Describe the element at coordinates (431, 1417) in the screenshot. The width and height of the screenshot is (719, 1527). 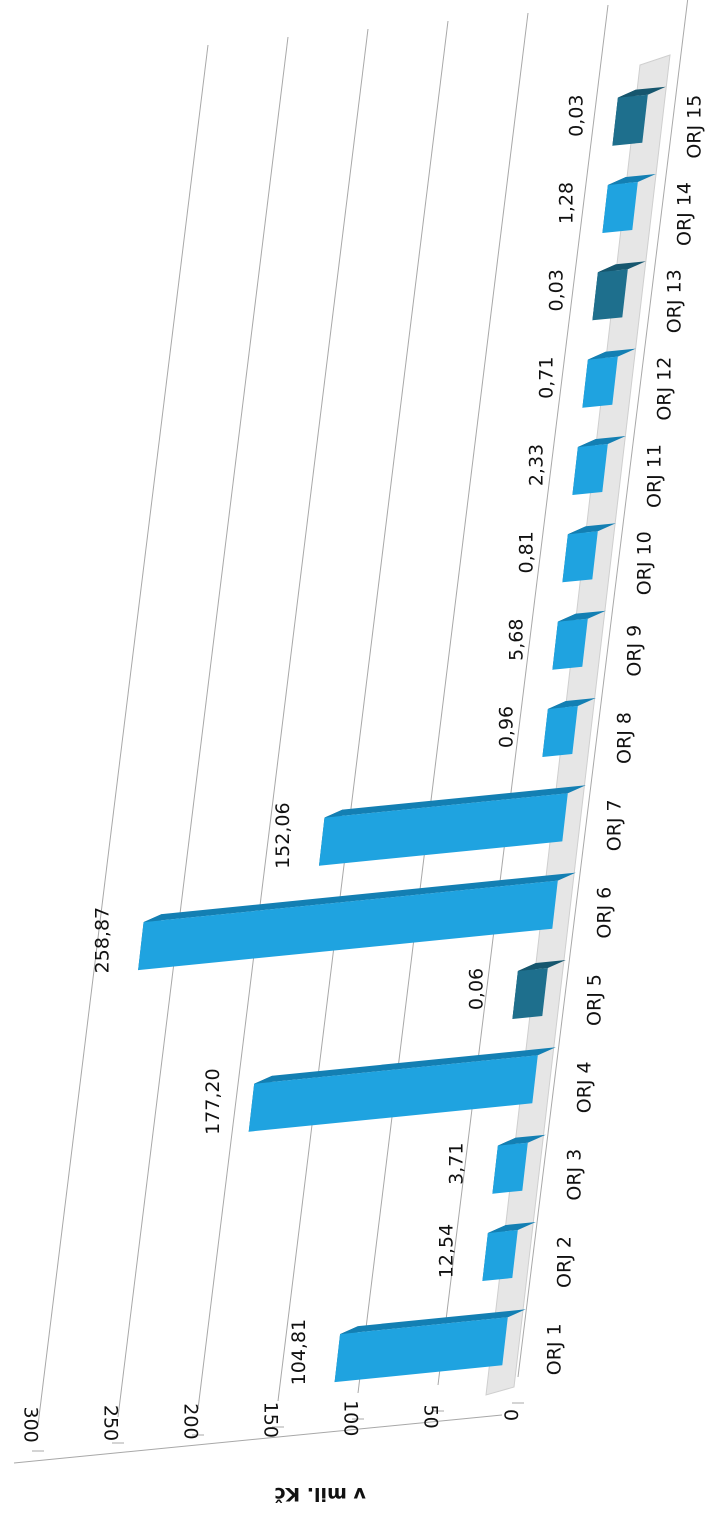
I see `y-tick-label: 50` at that location.